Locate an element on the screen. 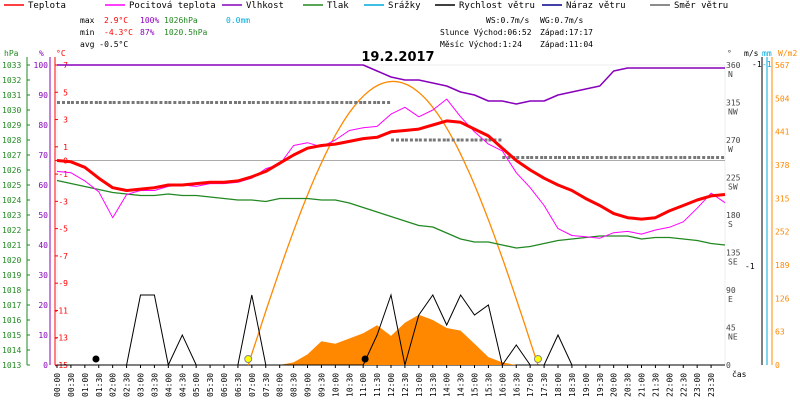  stats-ws: WS:0.7m/s is located at coordinates (508, 20).